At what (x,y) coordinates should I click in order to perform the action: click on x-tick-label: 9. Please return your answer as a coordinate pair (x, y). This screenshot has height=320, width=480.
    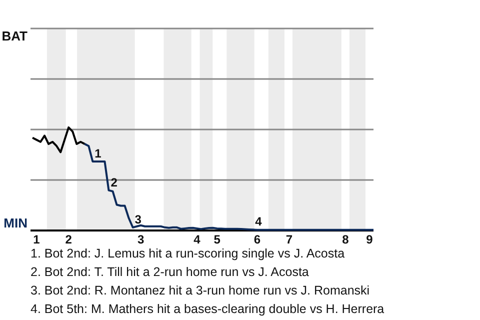
    Looking at the image, I should click on (370, 239).